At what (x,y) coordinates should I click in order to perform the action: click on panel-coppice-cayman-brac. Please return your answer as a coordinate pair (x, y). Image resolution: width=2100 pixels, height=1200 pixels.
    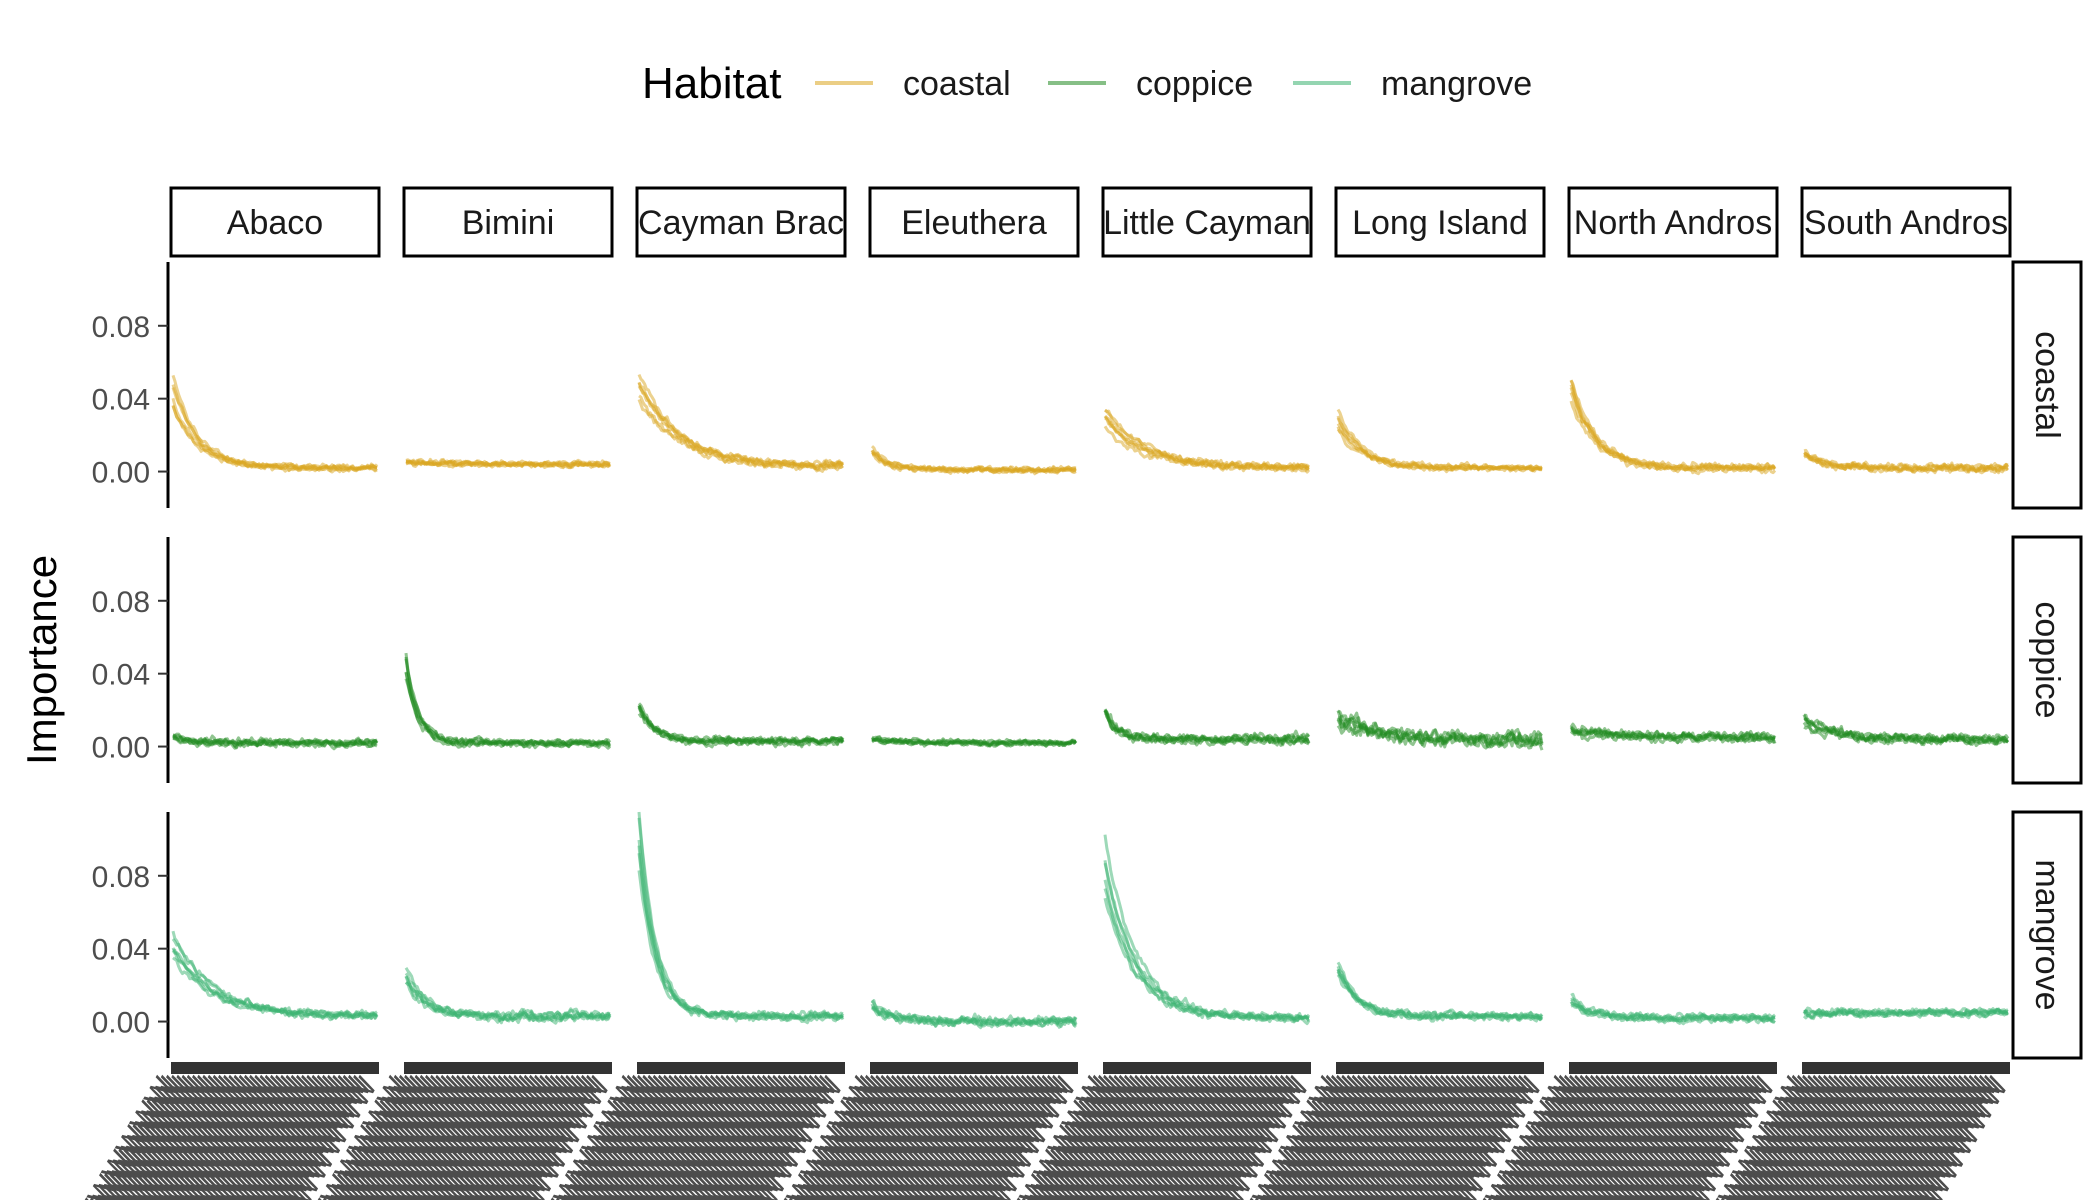
    Looking at the image, I should click on (741, 725).